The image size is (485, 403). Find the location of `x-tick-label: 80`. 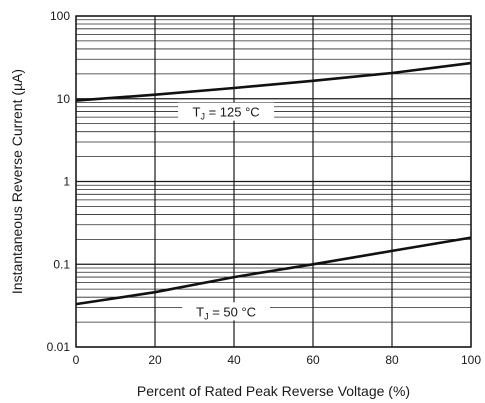

x-tick-label: 80 is located at coordinates (392, 360).